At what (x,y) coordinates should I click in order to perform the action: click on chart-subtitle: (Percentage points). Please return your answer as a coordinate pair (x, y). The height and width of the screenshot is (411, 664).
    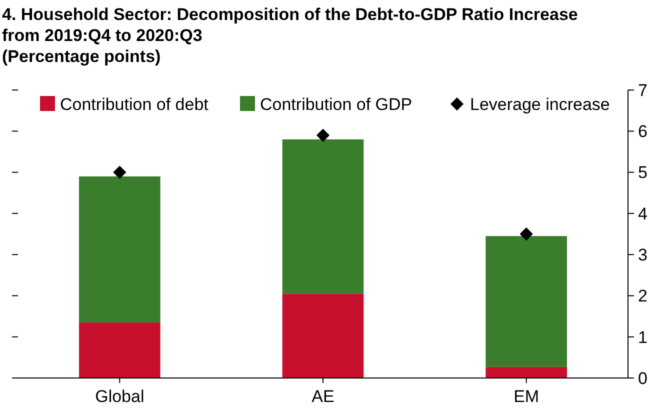
    Looking at the image, I should click on (81, 56).